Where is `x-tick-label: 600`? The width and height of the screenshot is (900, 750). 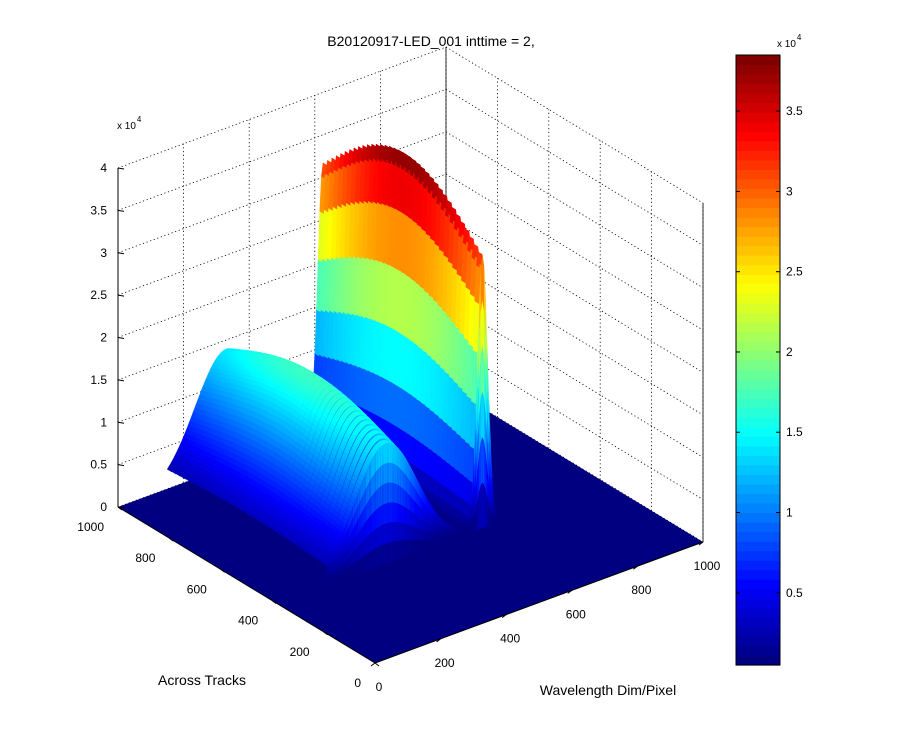
x-tick-label: 600 is located at coordinates (576, 614).